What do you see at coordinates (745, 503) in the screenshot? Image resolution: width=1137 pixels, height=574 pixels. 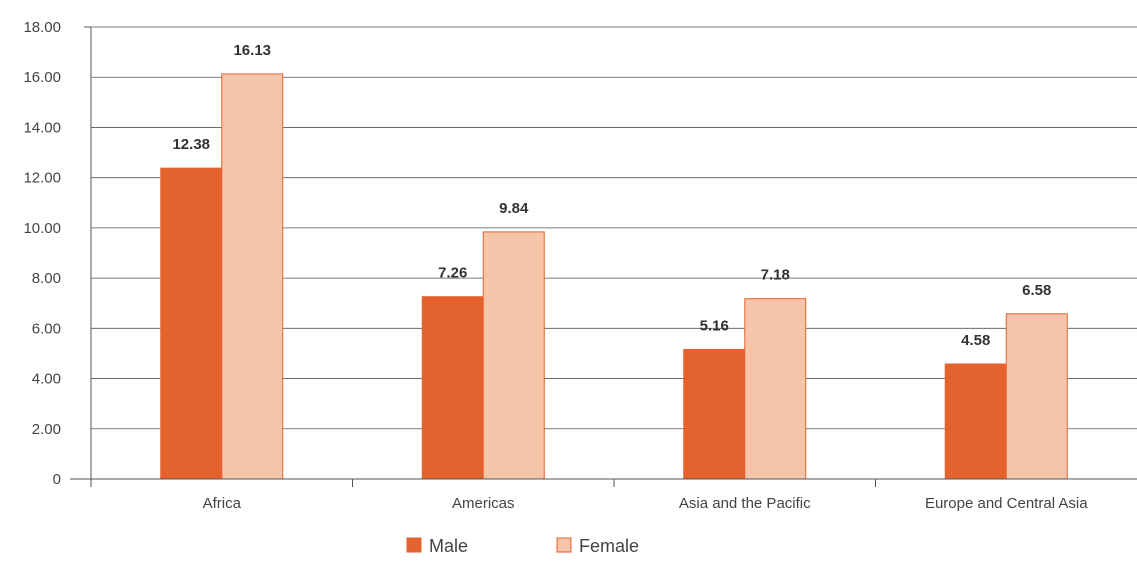 I see `x-tick-label: Asia and the Pacific` at bounding box center [745, 503].